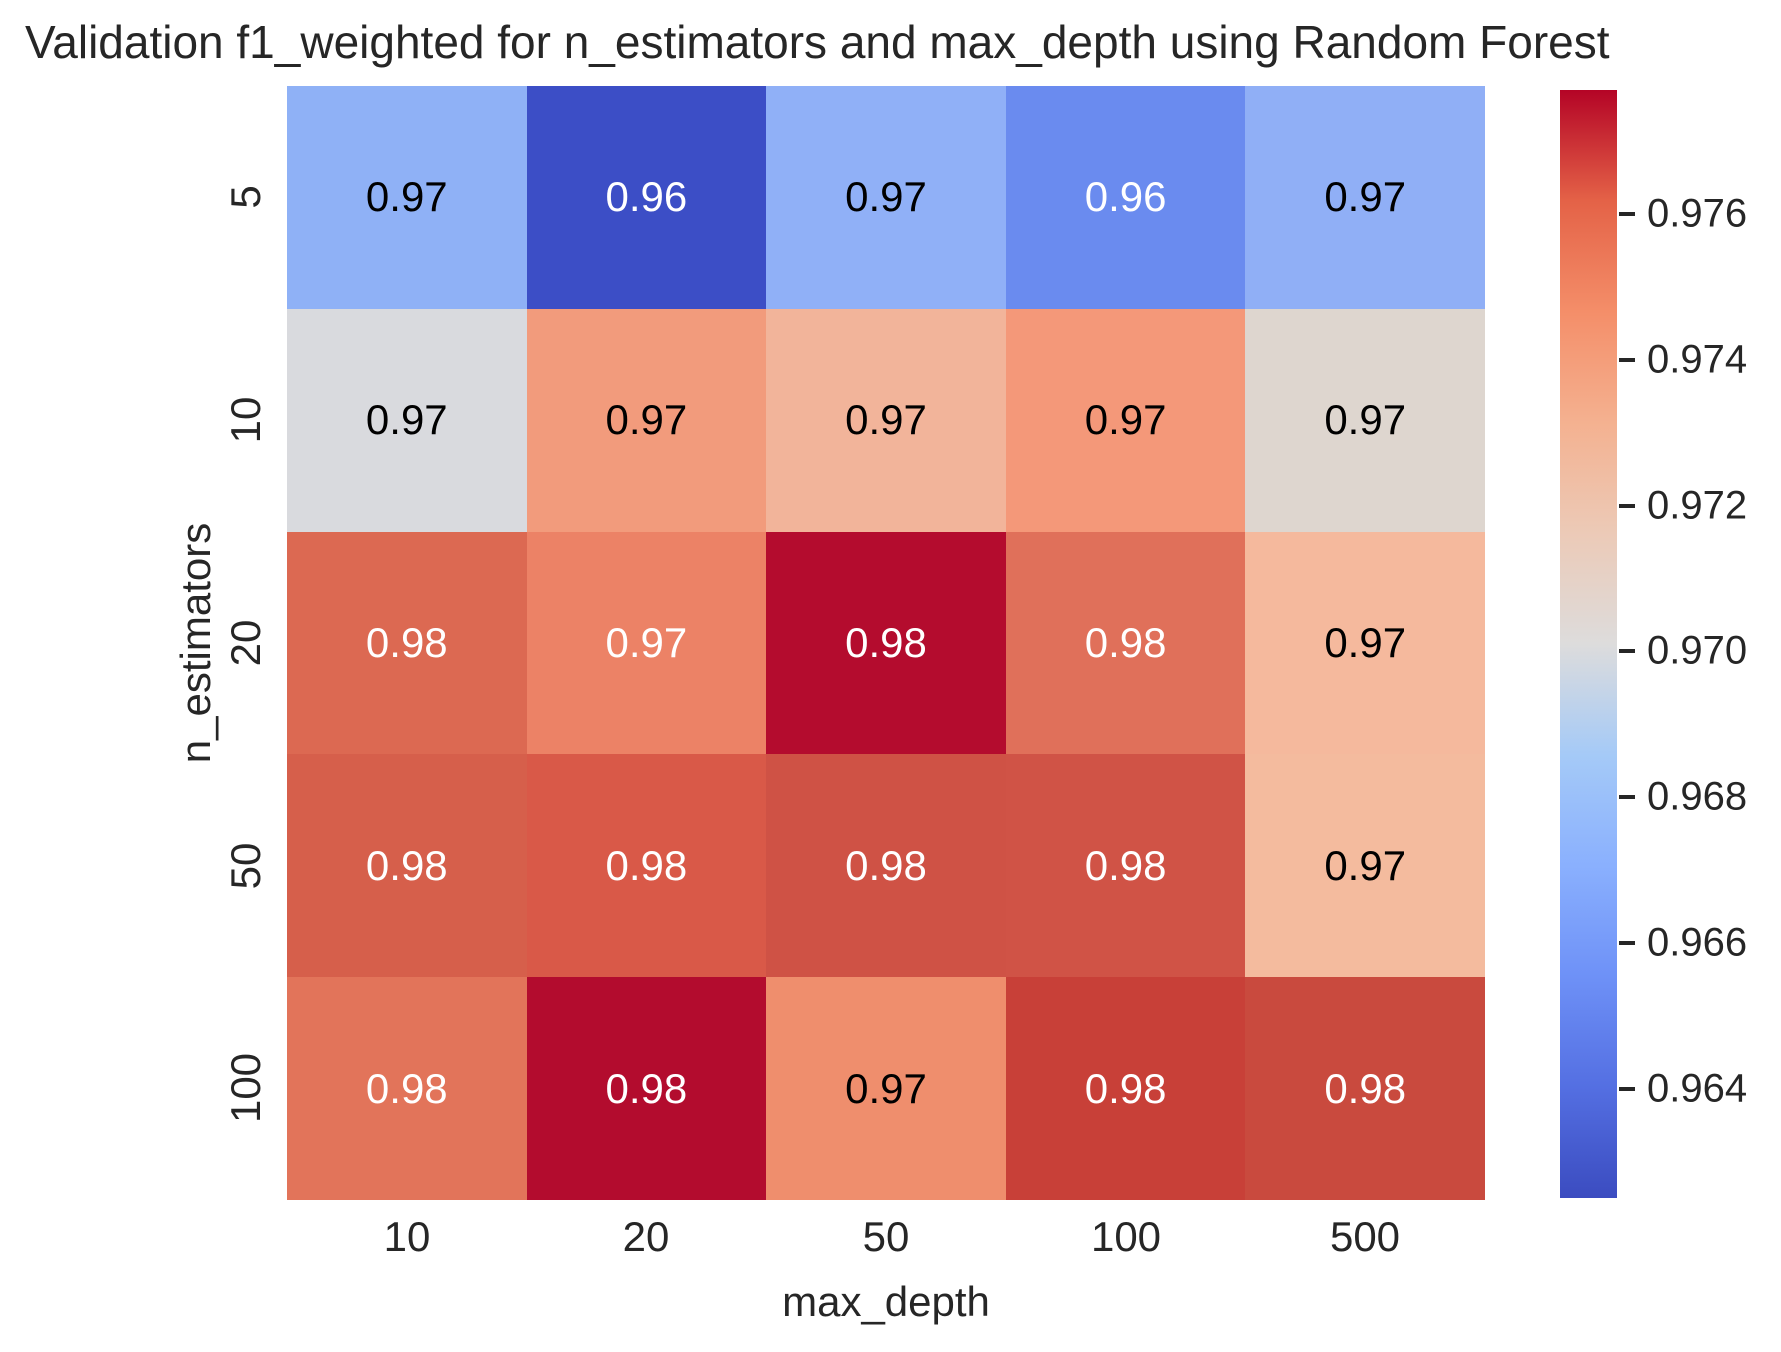  I want to click on x-tick-label: 50, so click(886, 1236).